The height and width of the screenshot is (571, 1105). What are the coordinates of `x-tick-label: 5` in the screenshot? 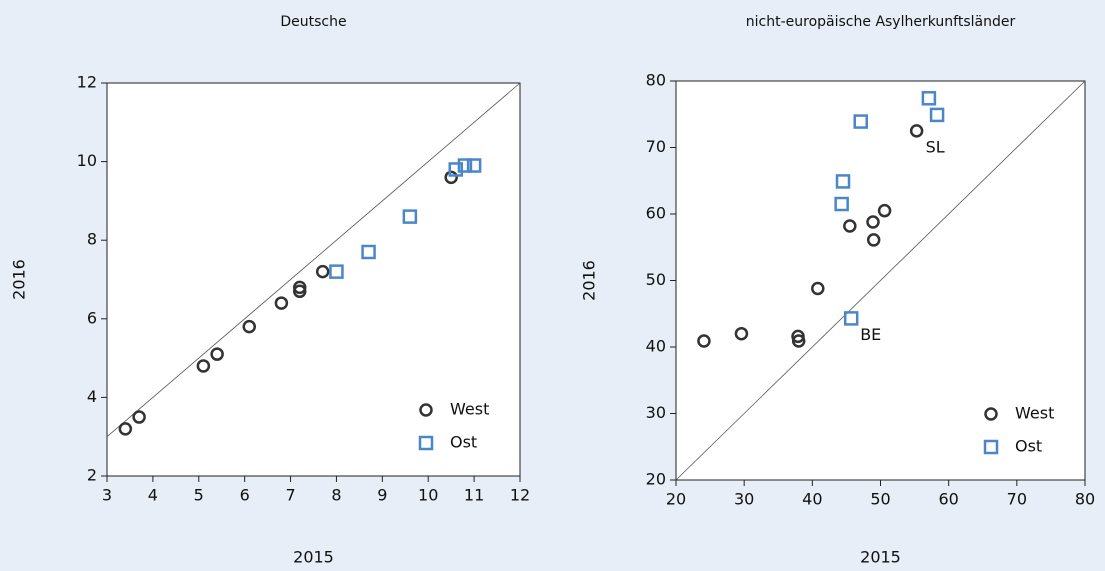 It's located at (199, 495).